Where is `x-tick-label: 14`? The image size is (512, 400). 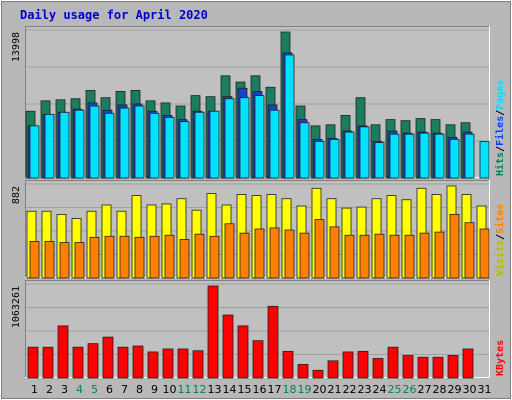
x-tick-label: 14 is located at coordinates (230, 389).